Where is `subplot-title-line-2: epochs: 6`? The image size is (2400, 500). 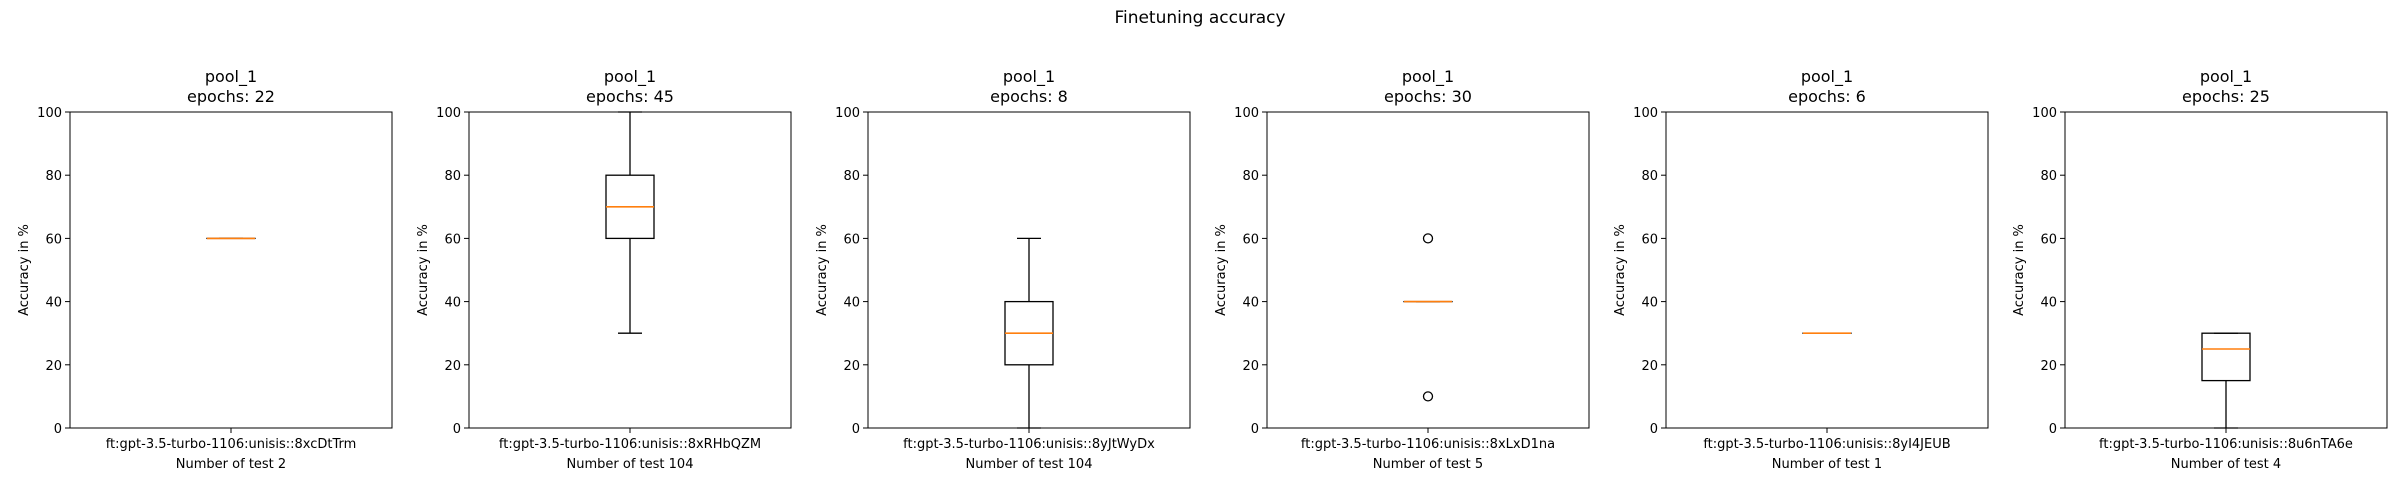
subplot-title-line-2: epochs: 6 is located at coordinates (1827, 96).